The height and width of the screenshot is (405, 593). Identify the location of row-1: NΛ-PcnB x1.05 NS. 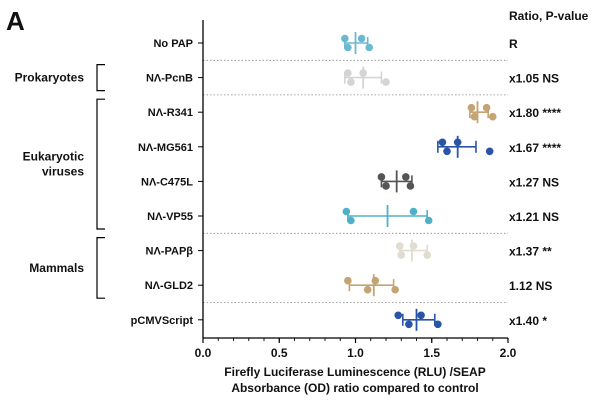
(352, 77).